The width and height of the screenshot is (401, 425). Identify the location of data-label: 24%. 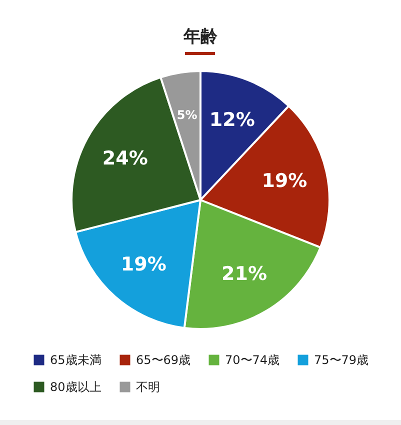
(125, 159).